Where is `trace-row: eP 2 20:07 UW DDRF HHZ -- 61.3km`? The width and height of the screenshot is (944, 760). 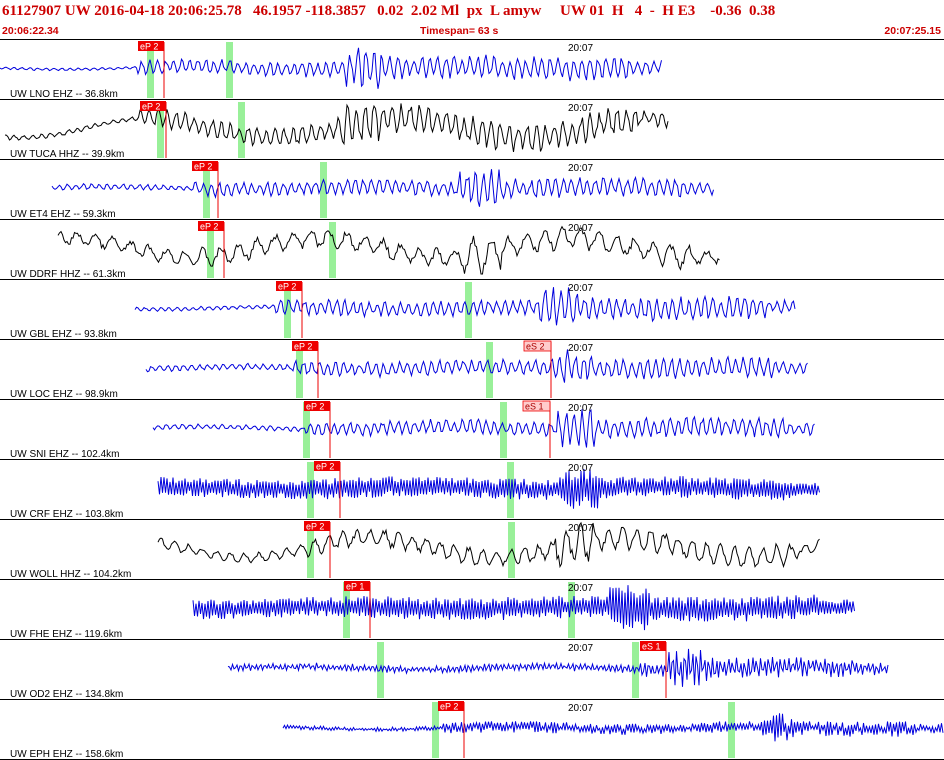 trace-row: eP 2 20:07 UW DDRF HHZ -- 61.3km is located at coordinates (472, 250).